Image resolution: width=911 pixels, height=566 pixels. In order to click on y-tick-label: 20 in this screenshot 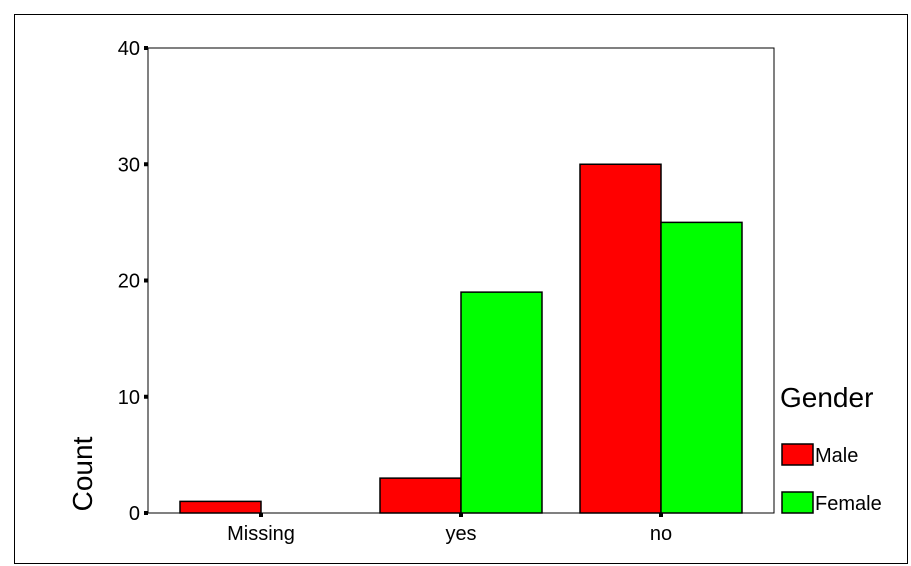, I will do `click(129, 282)`.